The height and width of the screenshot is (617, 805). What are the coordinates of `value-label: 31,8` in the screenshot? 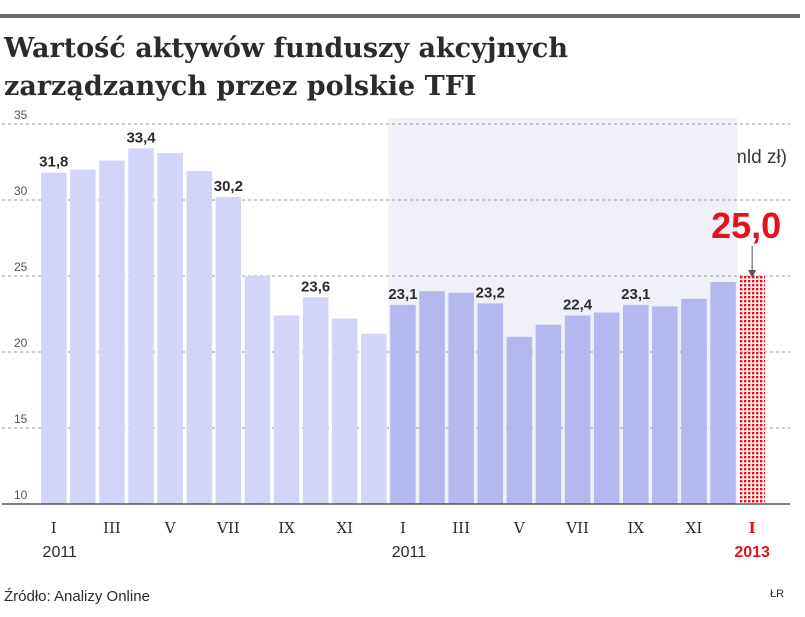 It's located at (53, 162).